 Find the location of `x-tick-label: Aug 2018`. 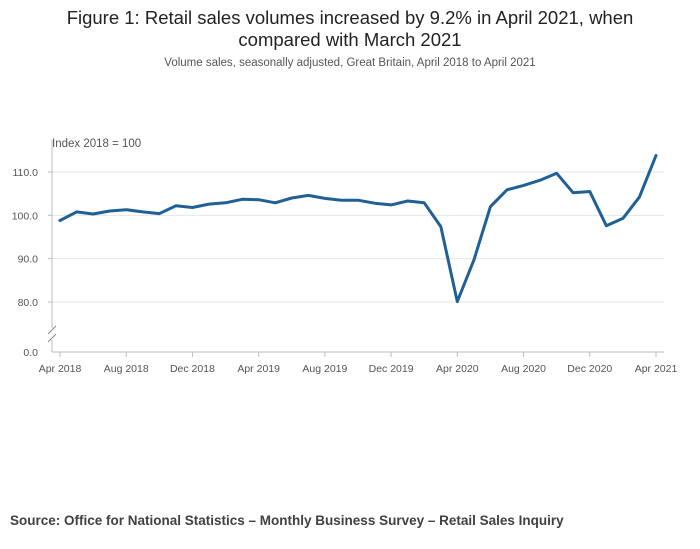

x-tick-label: Aug 2018 is located at coordinates (126, 369).